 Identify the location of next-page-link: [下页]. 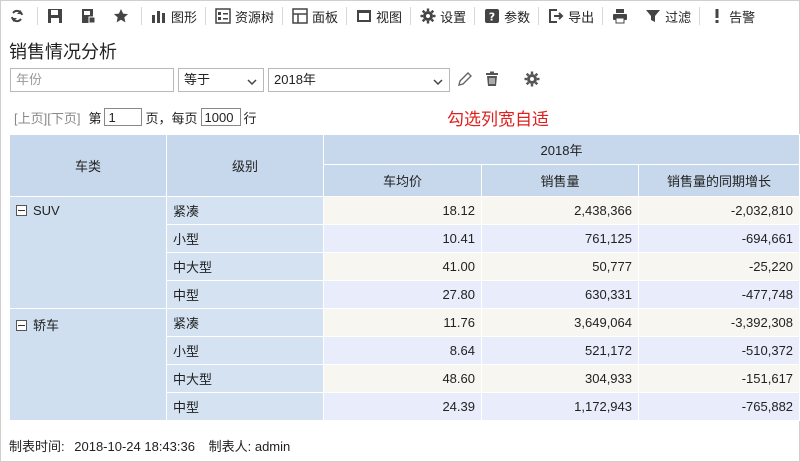
(64, 118).